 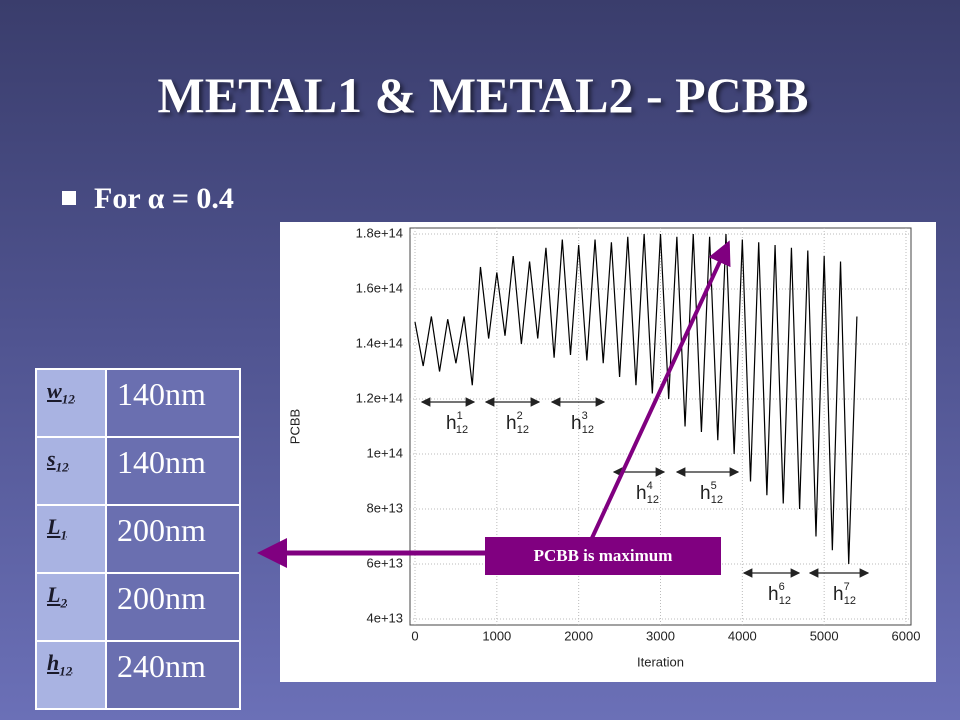 I want to click on y-tick-label: 1e+14, so click(x=384, y=452).